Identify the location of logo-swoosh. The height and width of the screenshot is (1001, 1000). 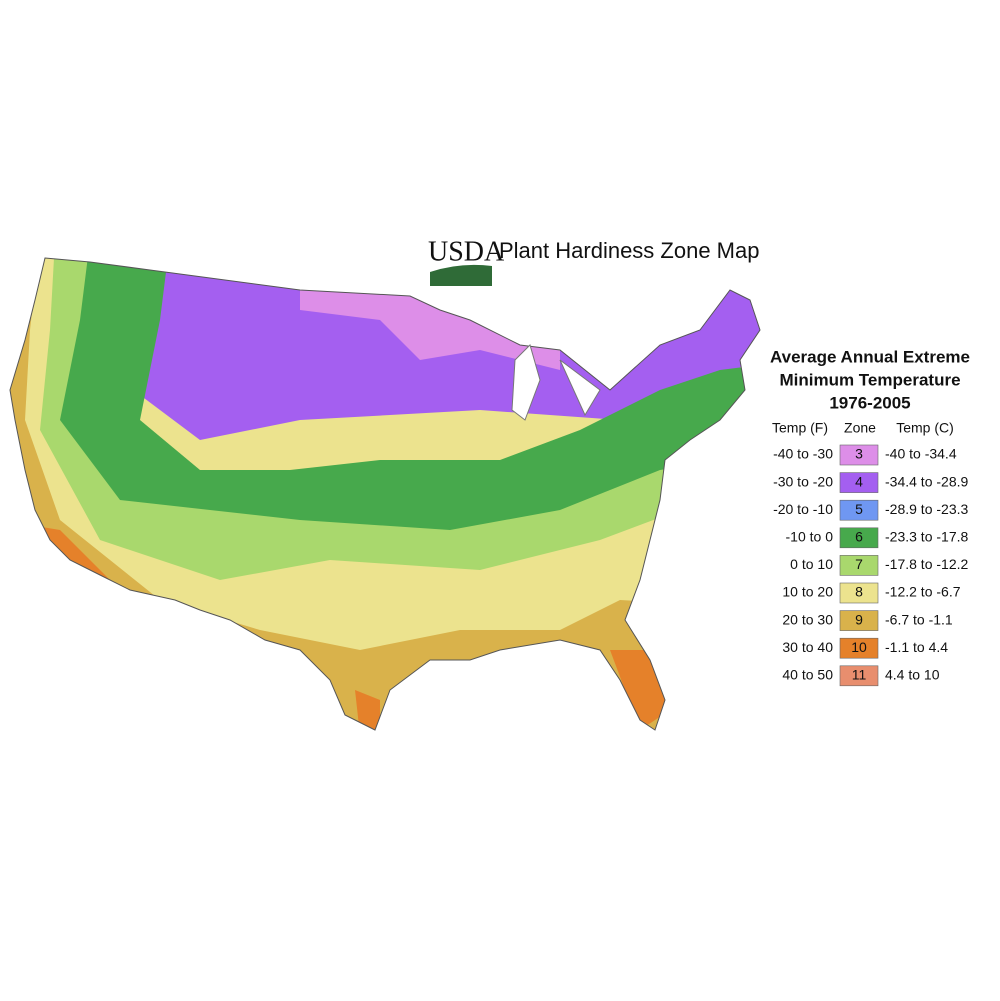
(461, 275).